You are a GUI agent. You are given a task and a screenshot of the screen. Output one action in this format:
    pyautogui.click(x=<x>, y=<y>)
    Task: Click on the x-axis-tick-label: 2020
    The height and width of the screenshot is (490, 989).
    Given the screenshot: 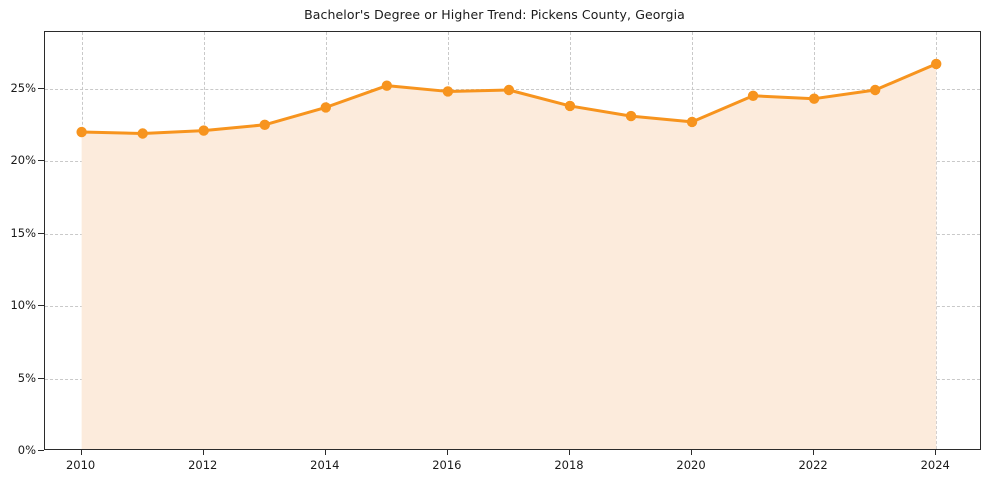 What is the action you would take?
    pyautogui.click(x=691, y=465)
    